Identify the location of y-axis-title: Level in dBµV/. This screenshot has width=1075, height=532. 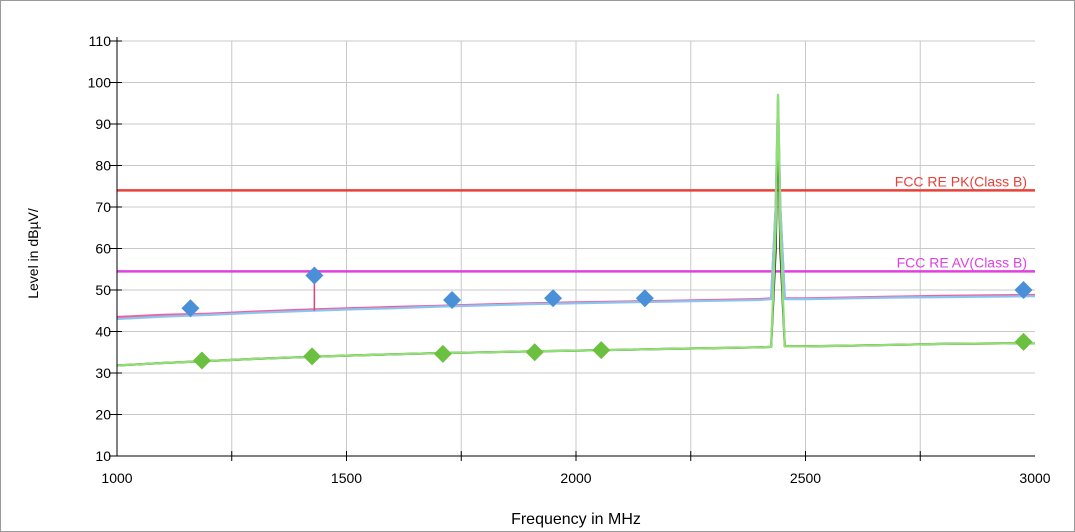
(33, 253).